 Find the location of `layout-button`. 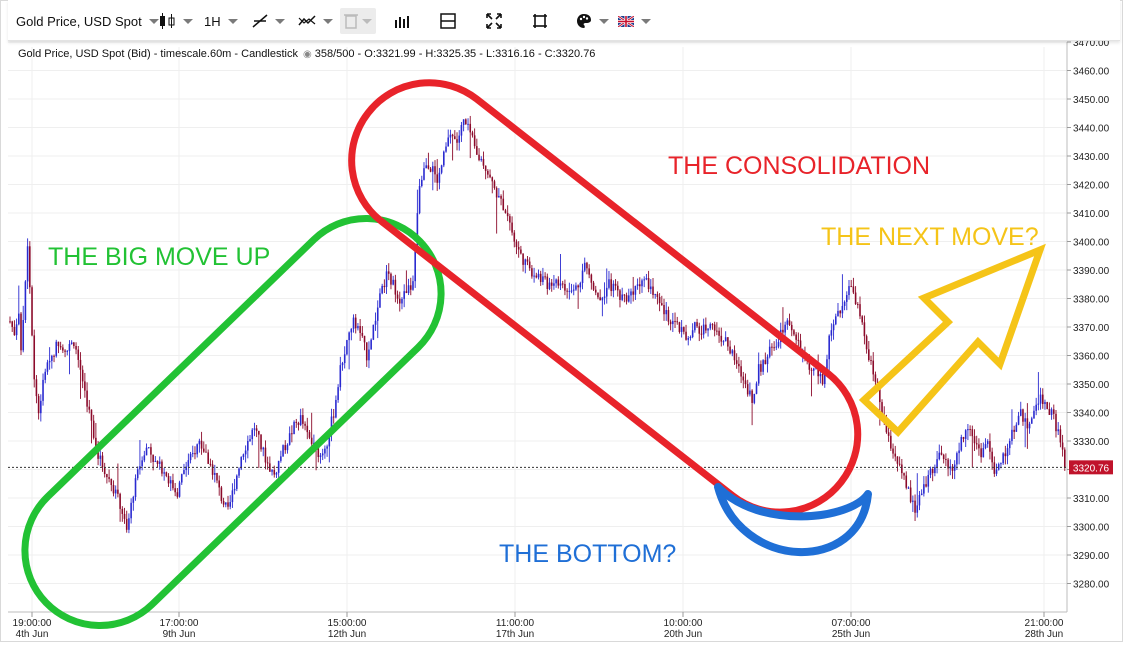

layout-button is located at coordinates (448, 21).